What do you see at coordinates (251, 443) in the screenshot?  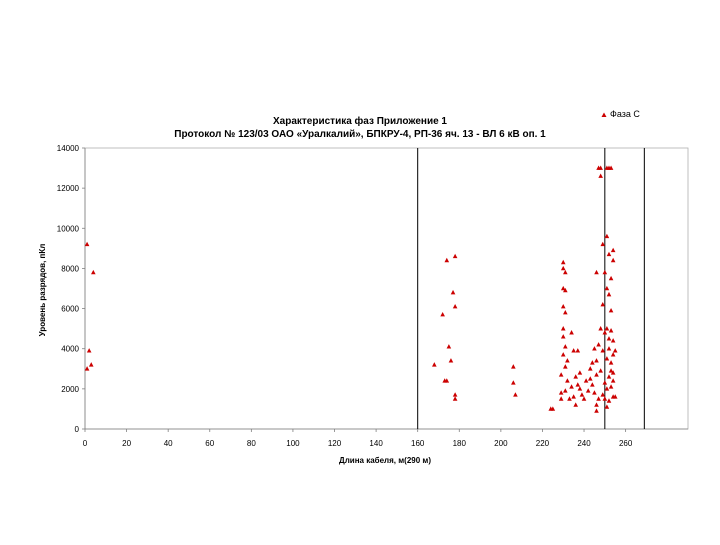 I see `x-tick-label: 80` at bounding box center [251, 443].